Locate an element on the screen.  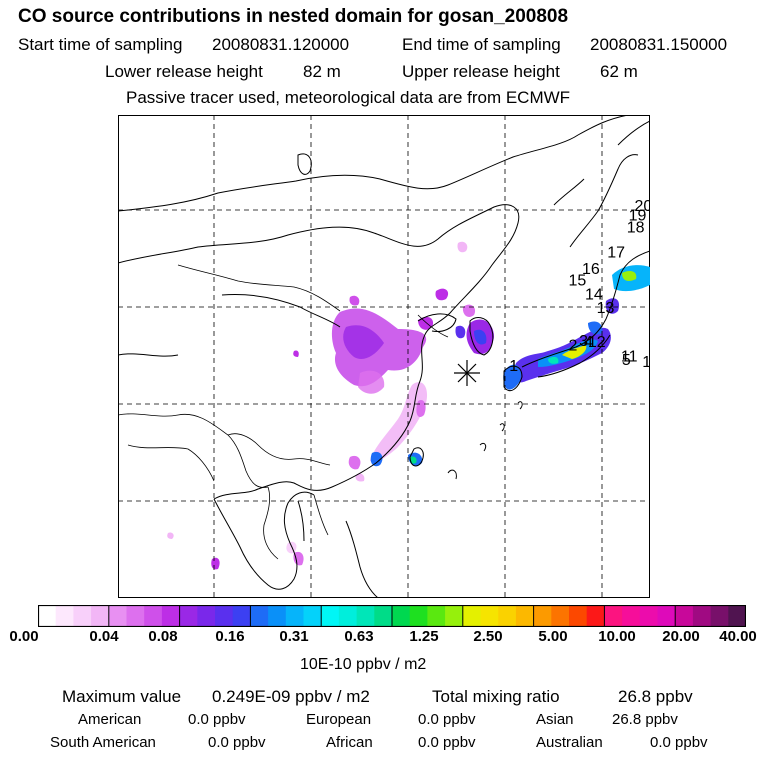
max-value-label: Maximum value is located at coordinates (122, 696).